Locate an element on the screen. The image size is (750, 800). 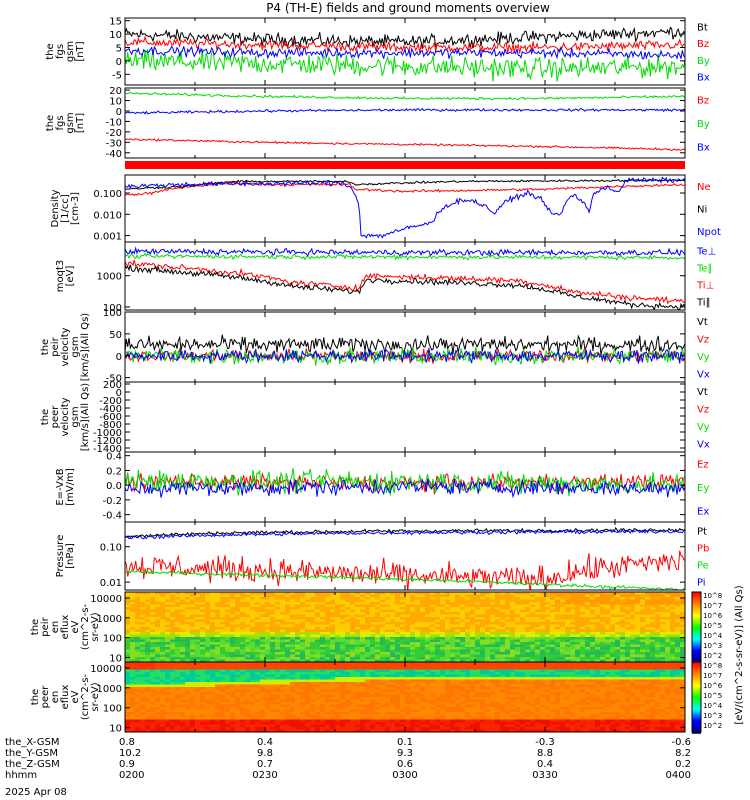
legend-blue: Te⊥ is located at coordinates (706, 252).